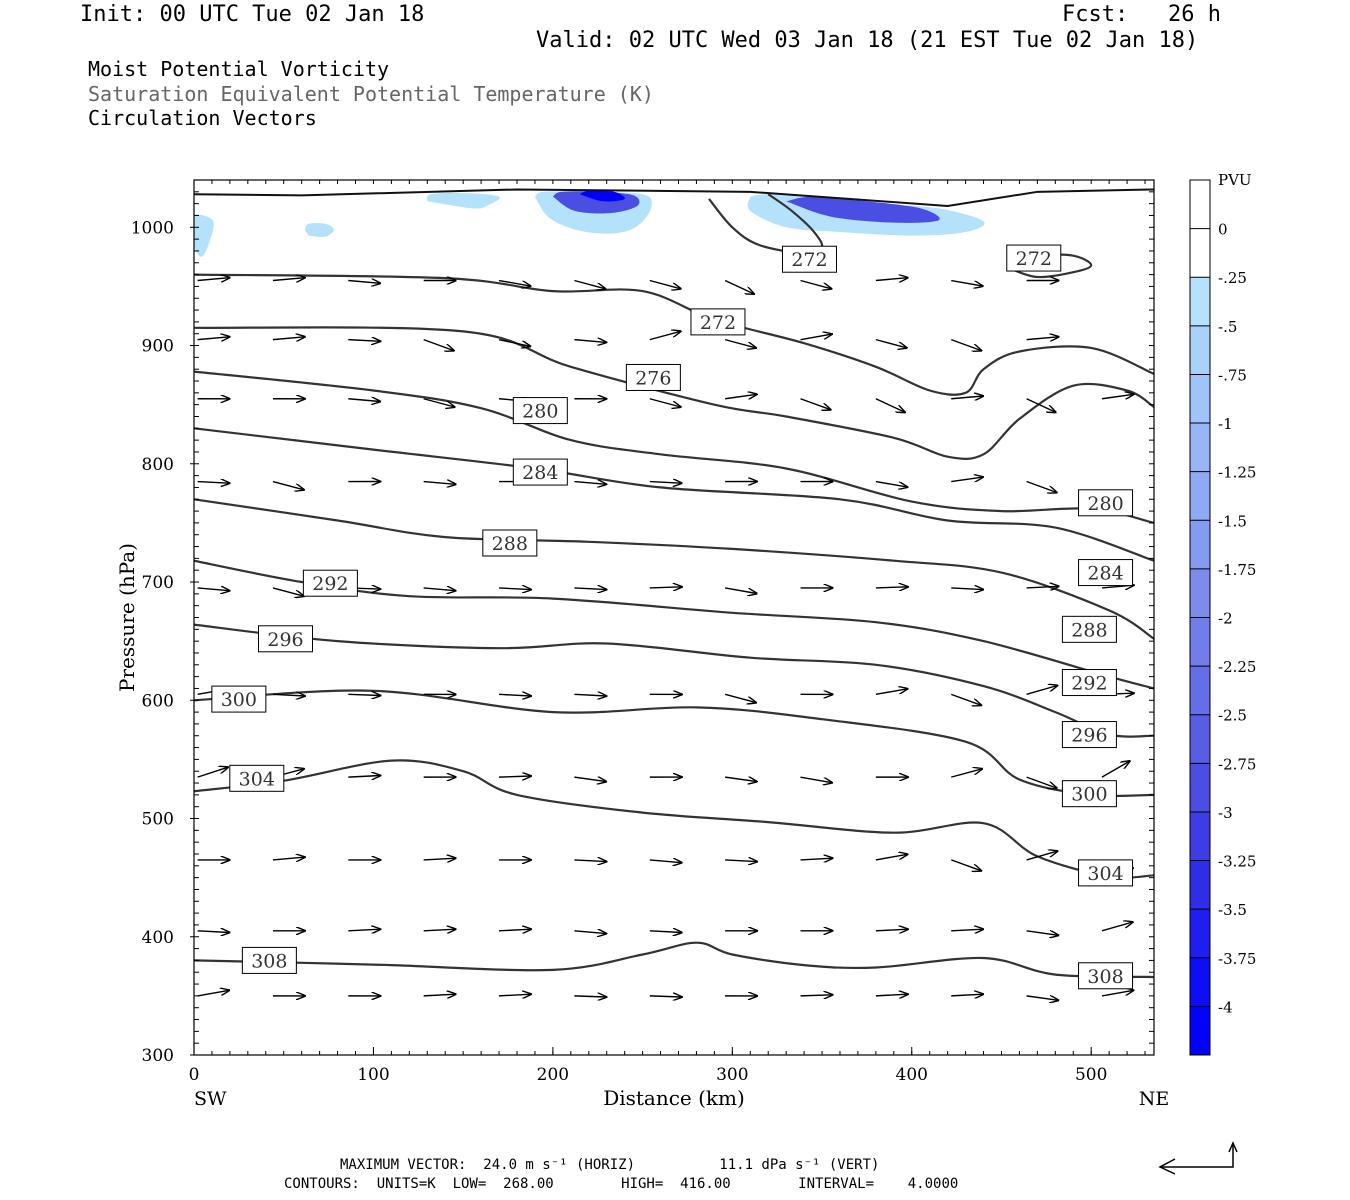 This screenshot has width=1350, height=1200. Describe the element at coordinates (1237, 764) in the screenshot. I see `colorbar-label-11: -2.75` at that location.